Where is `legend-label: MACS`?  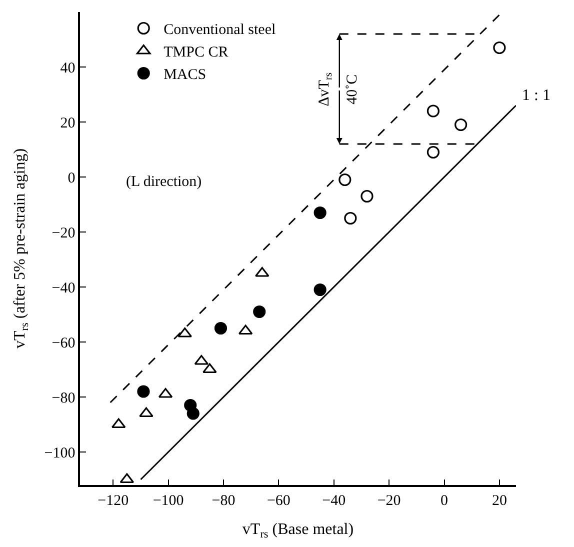
legend-label: MACS is located at coordinates (185, 75).